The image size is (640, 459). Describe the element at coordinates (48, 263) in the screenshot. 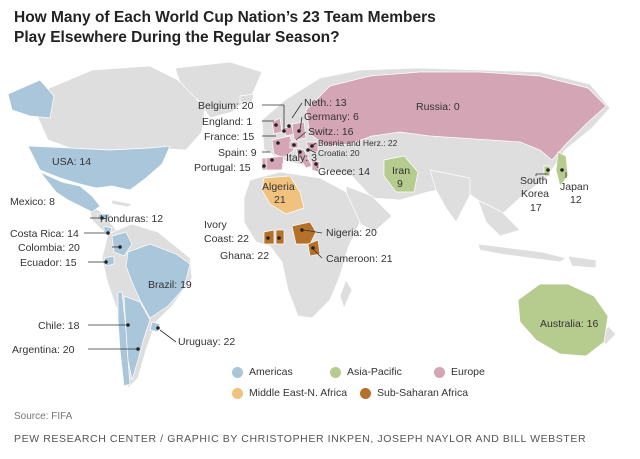

I see `label-ecuador: Ecuador: 15` at that location.